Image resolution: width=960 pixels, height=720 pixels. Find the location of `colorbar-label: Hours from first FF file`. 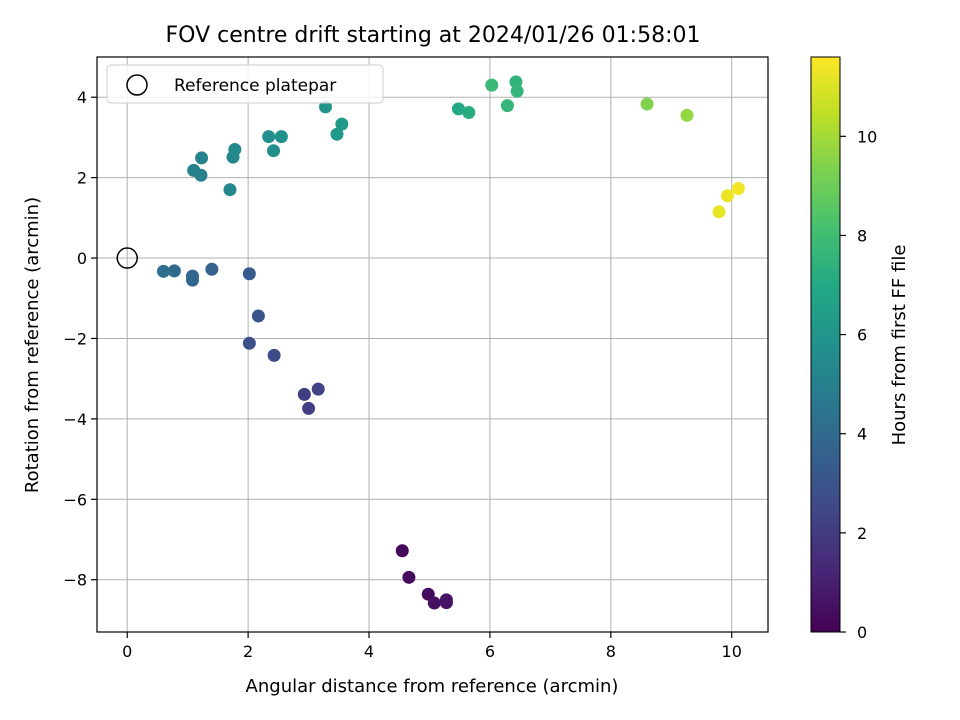

colorbar-label: Hours from first FF file is located at coordinates (899, 345).